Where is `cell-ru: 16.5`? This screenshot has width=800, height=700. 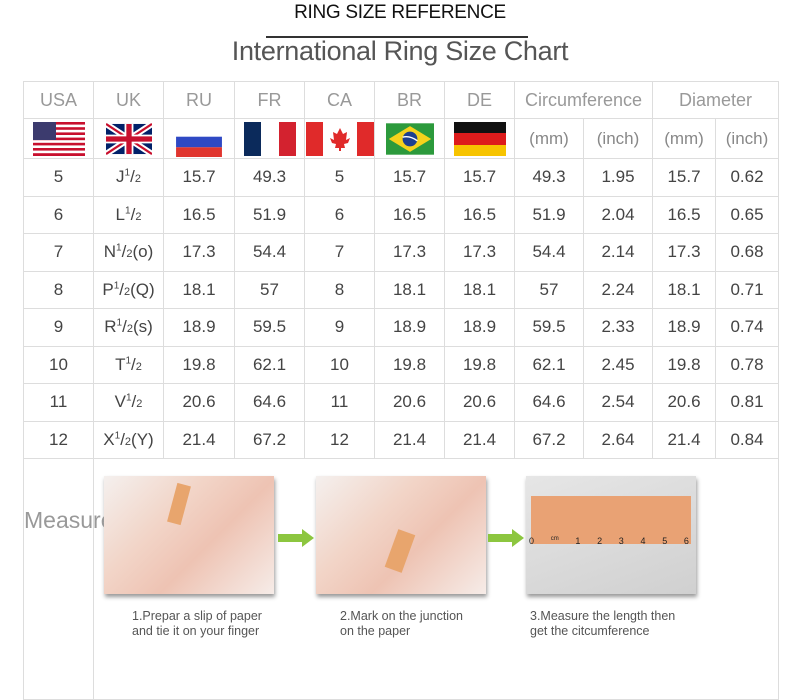
cell-ru: 16.5 is located at coordinates (199, 214).